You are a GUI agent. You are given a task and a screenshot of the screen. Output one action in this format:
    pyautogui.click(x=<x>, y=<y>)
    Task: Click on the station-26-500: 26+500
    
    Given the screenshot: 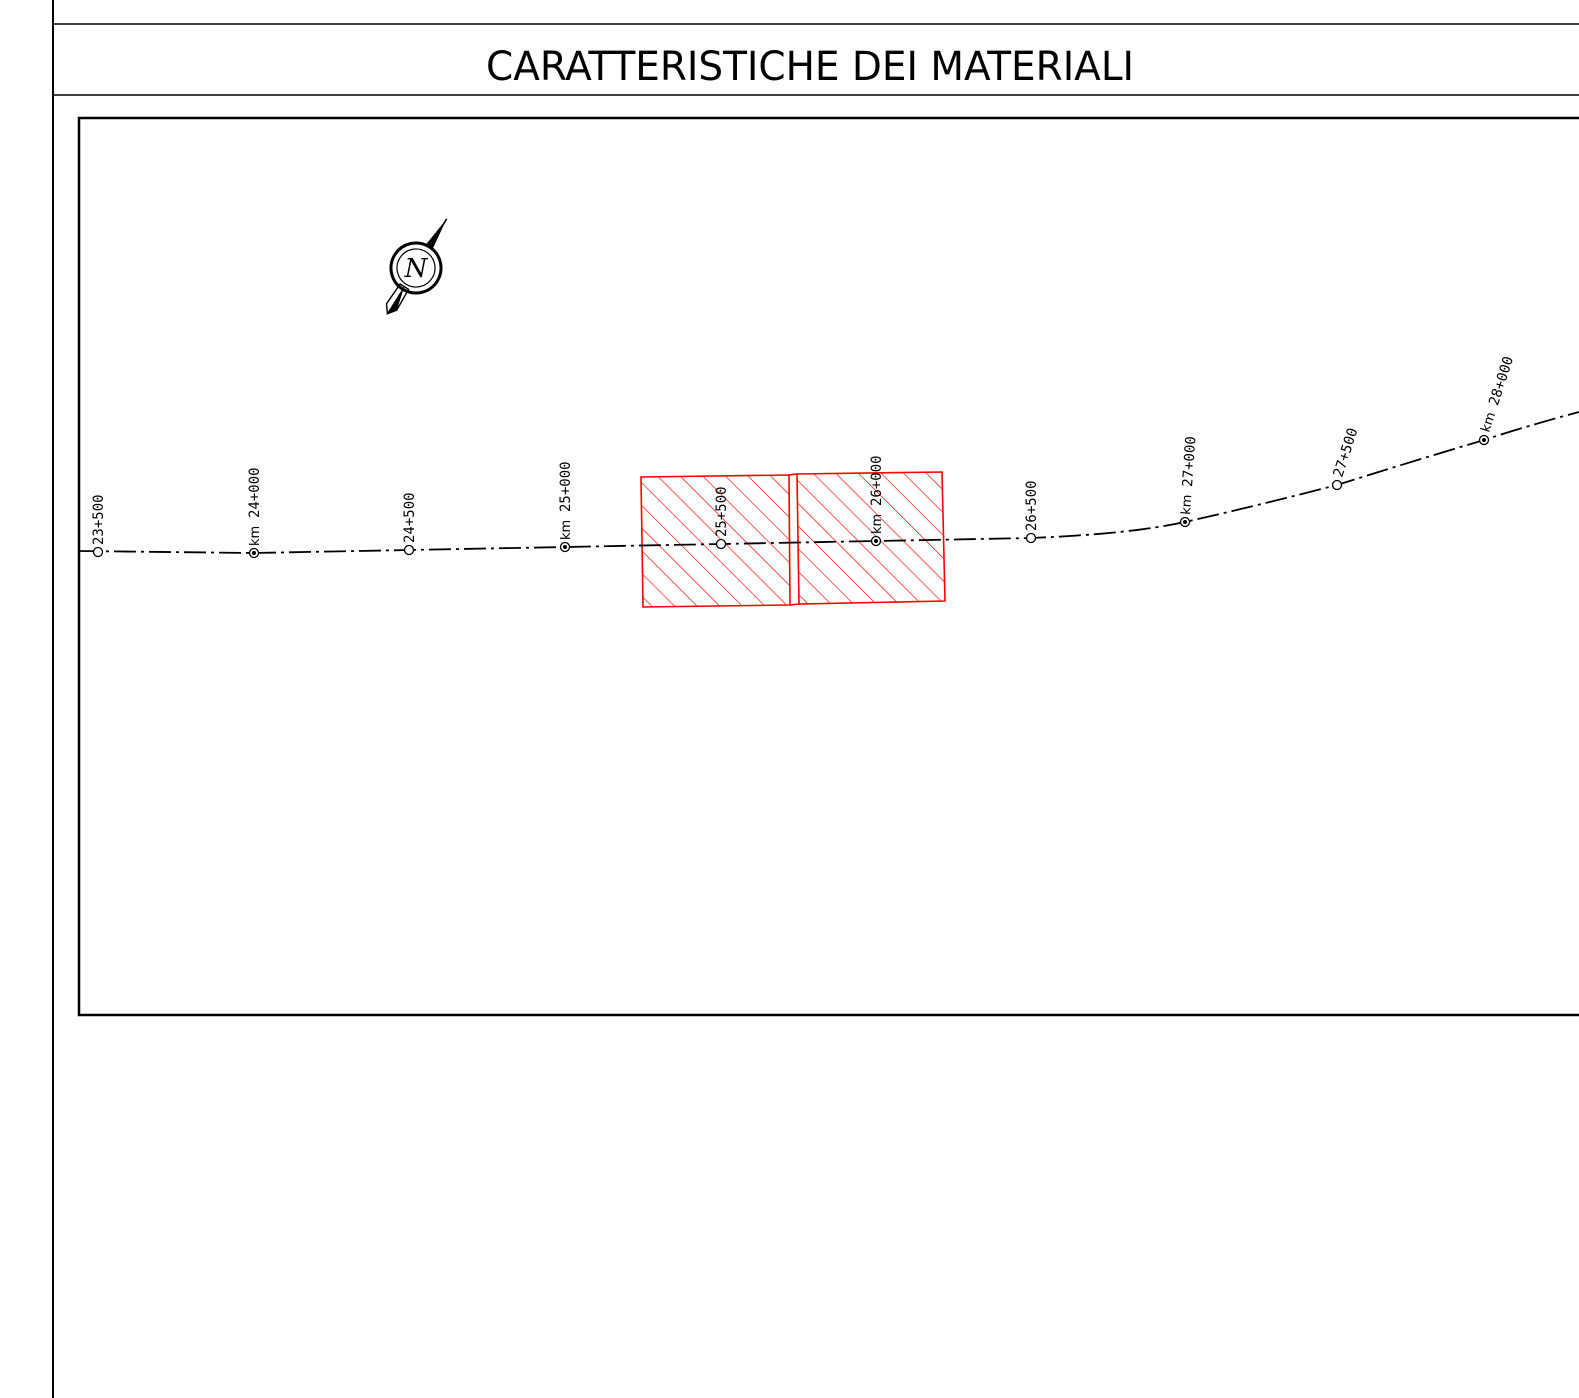 What is the action you would take?
    pyautogui.click(x=1032, y=512)
    